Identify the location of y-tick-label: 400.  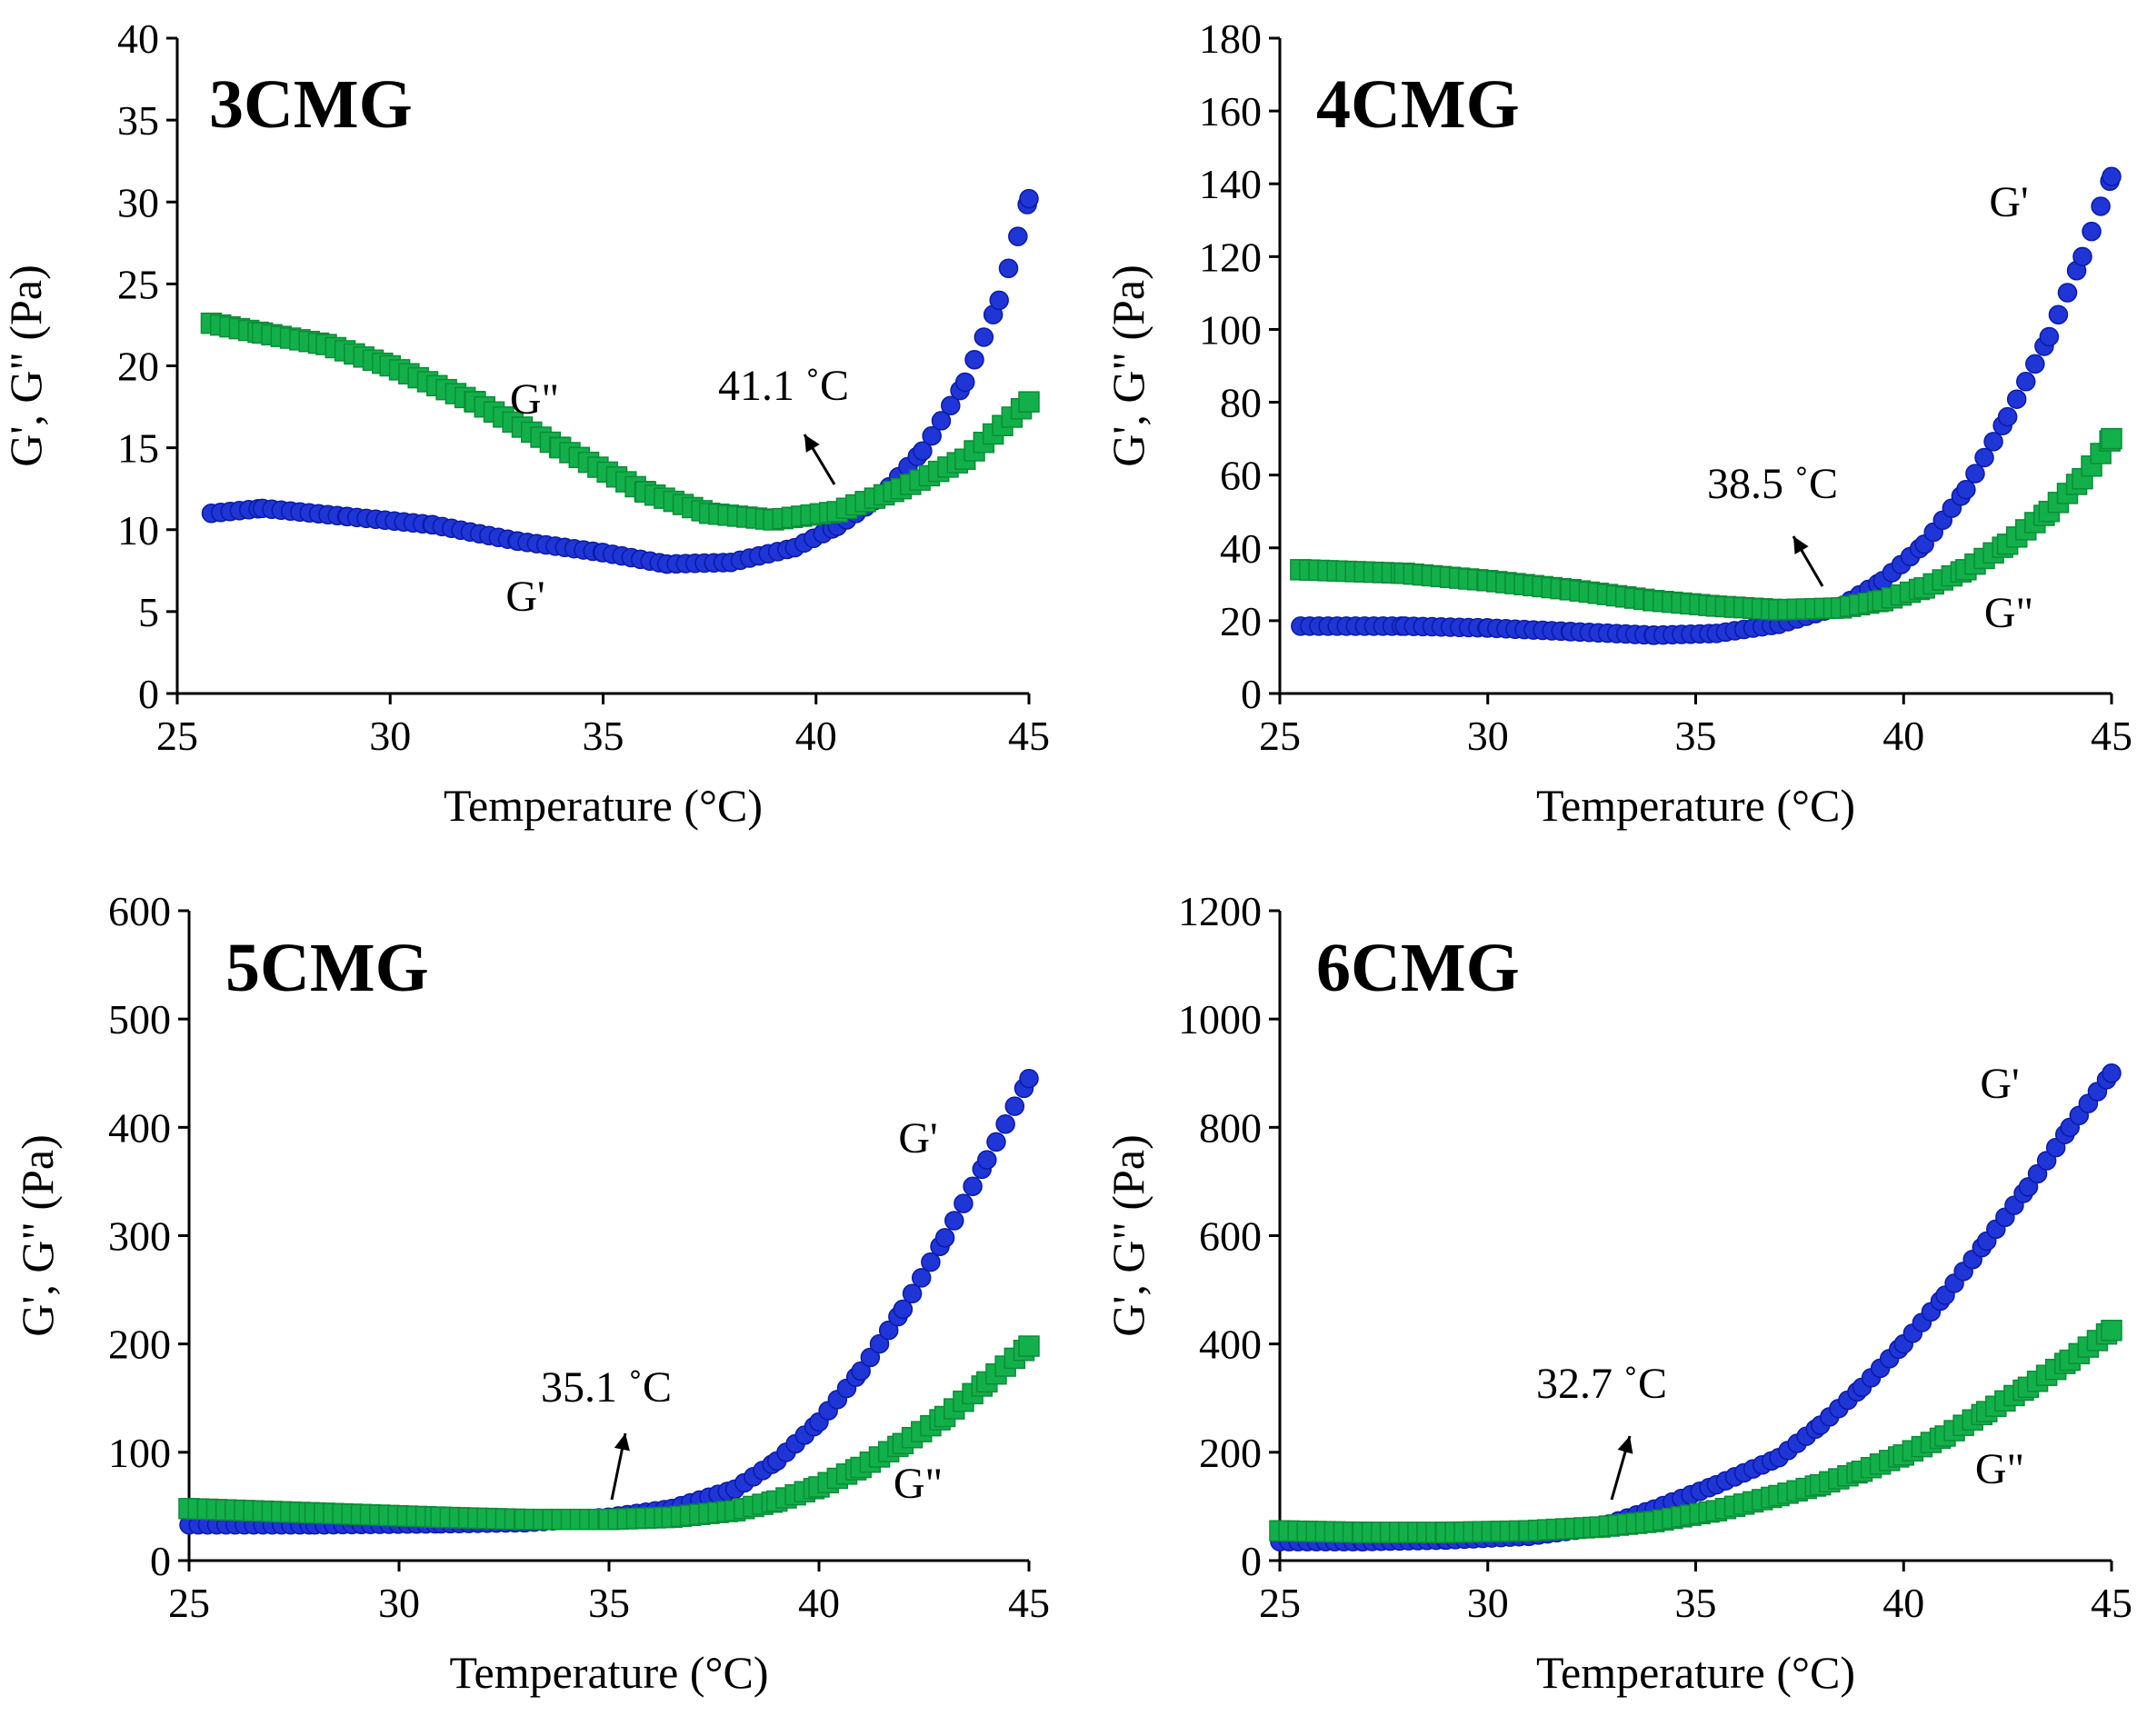
(139, 1127).